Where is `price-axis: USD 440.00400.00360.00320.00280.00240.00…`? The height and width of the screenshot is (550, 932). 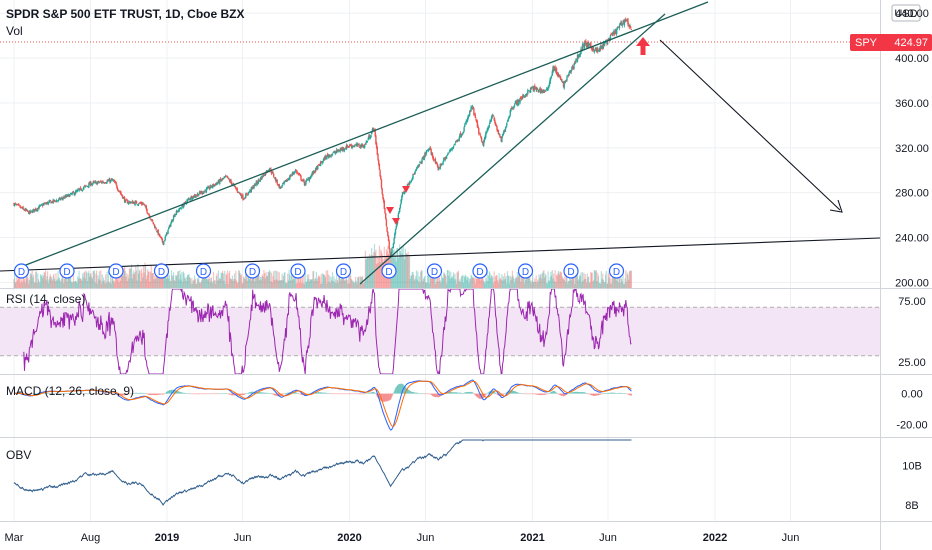
price-axis: USD 440.00400.00360.00320.00280.00240.00… is located at coordinates (891, 258).